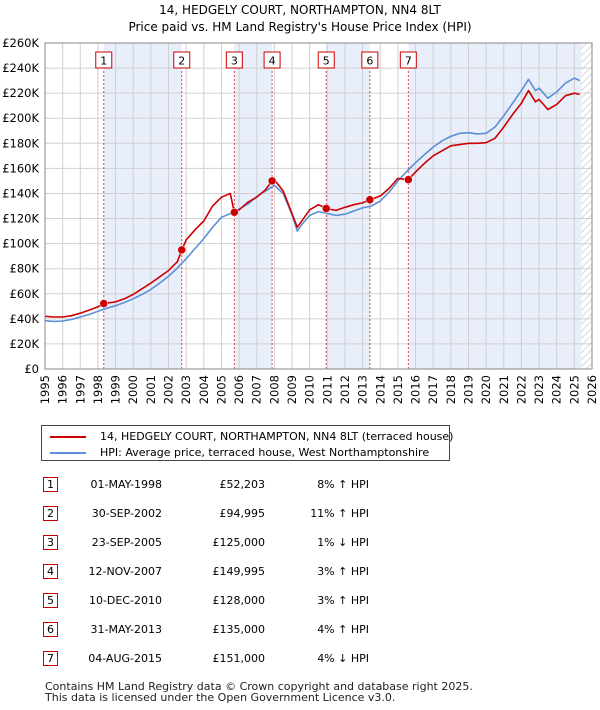 Image resolution: width=600 pixels, height=710 pixels. I want to click on x-tick-label: 1996, so click(63, 389).